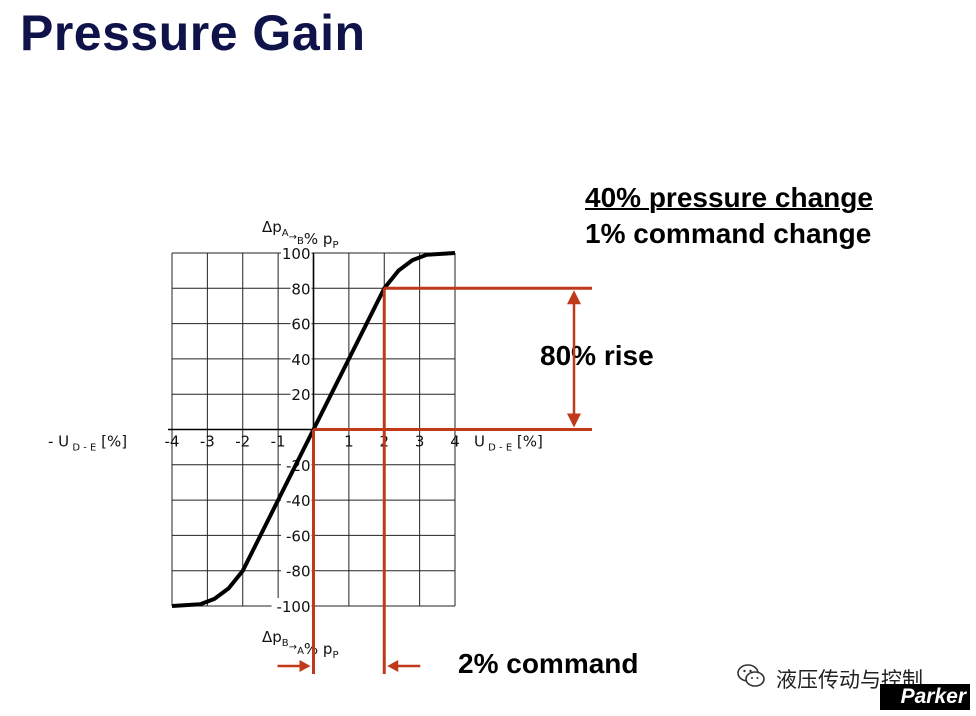 The height and width of the screenshot is (716, 976). I want to click on y-tick-label: 40, so click(300, 360).